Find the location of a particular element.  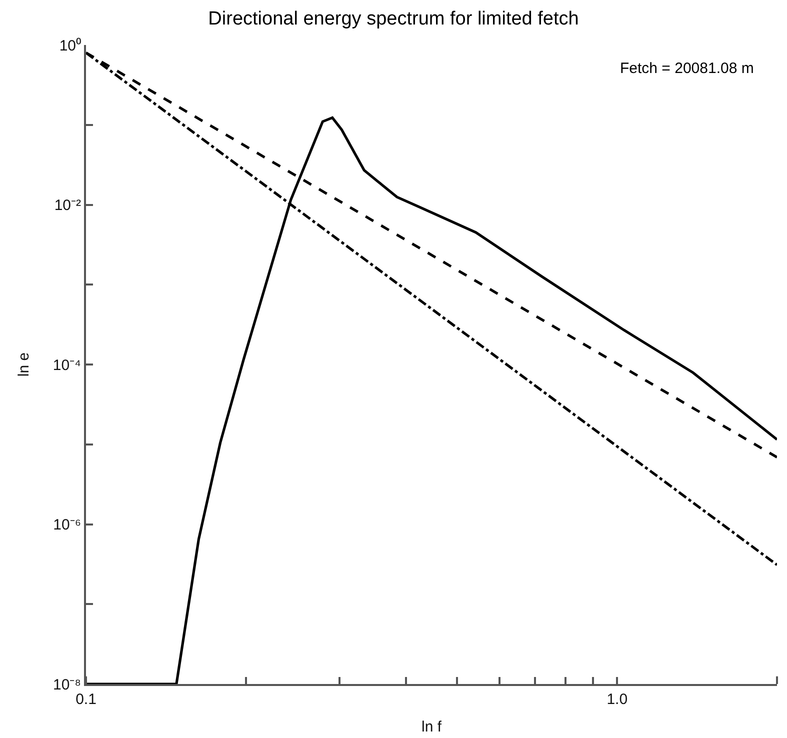

y-axis-title: ln e is located at coordinates (24, 364).